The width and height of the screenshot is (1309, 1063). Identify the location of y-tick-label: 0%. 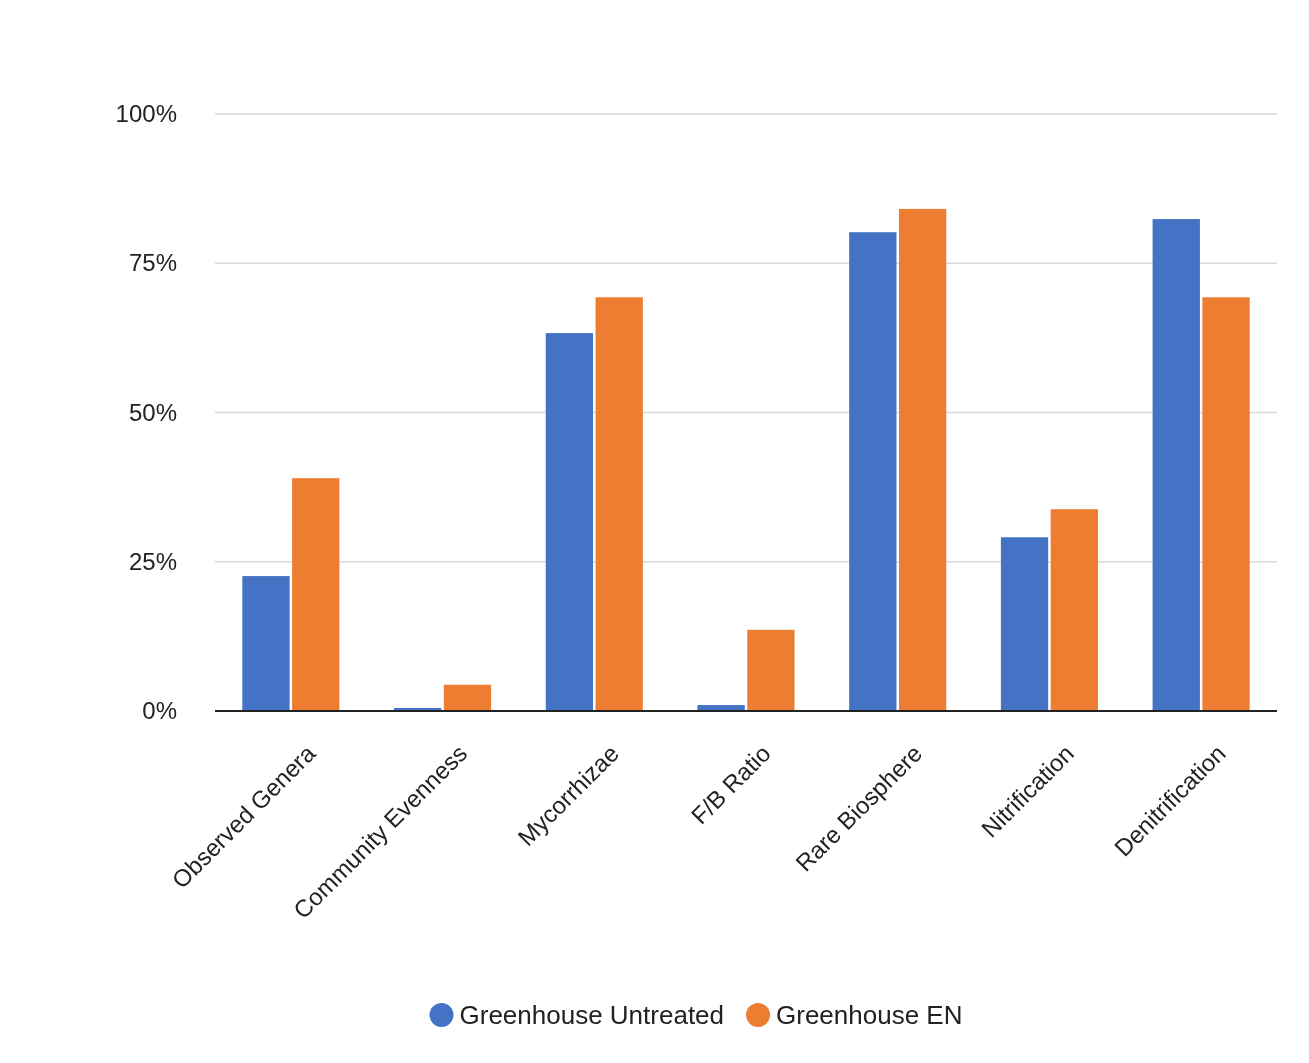
(159, 711).